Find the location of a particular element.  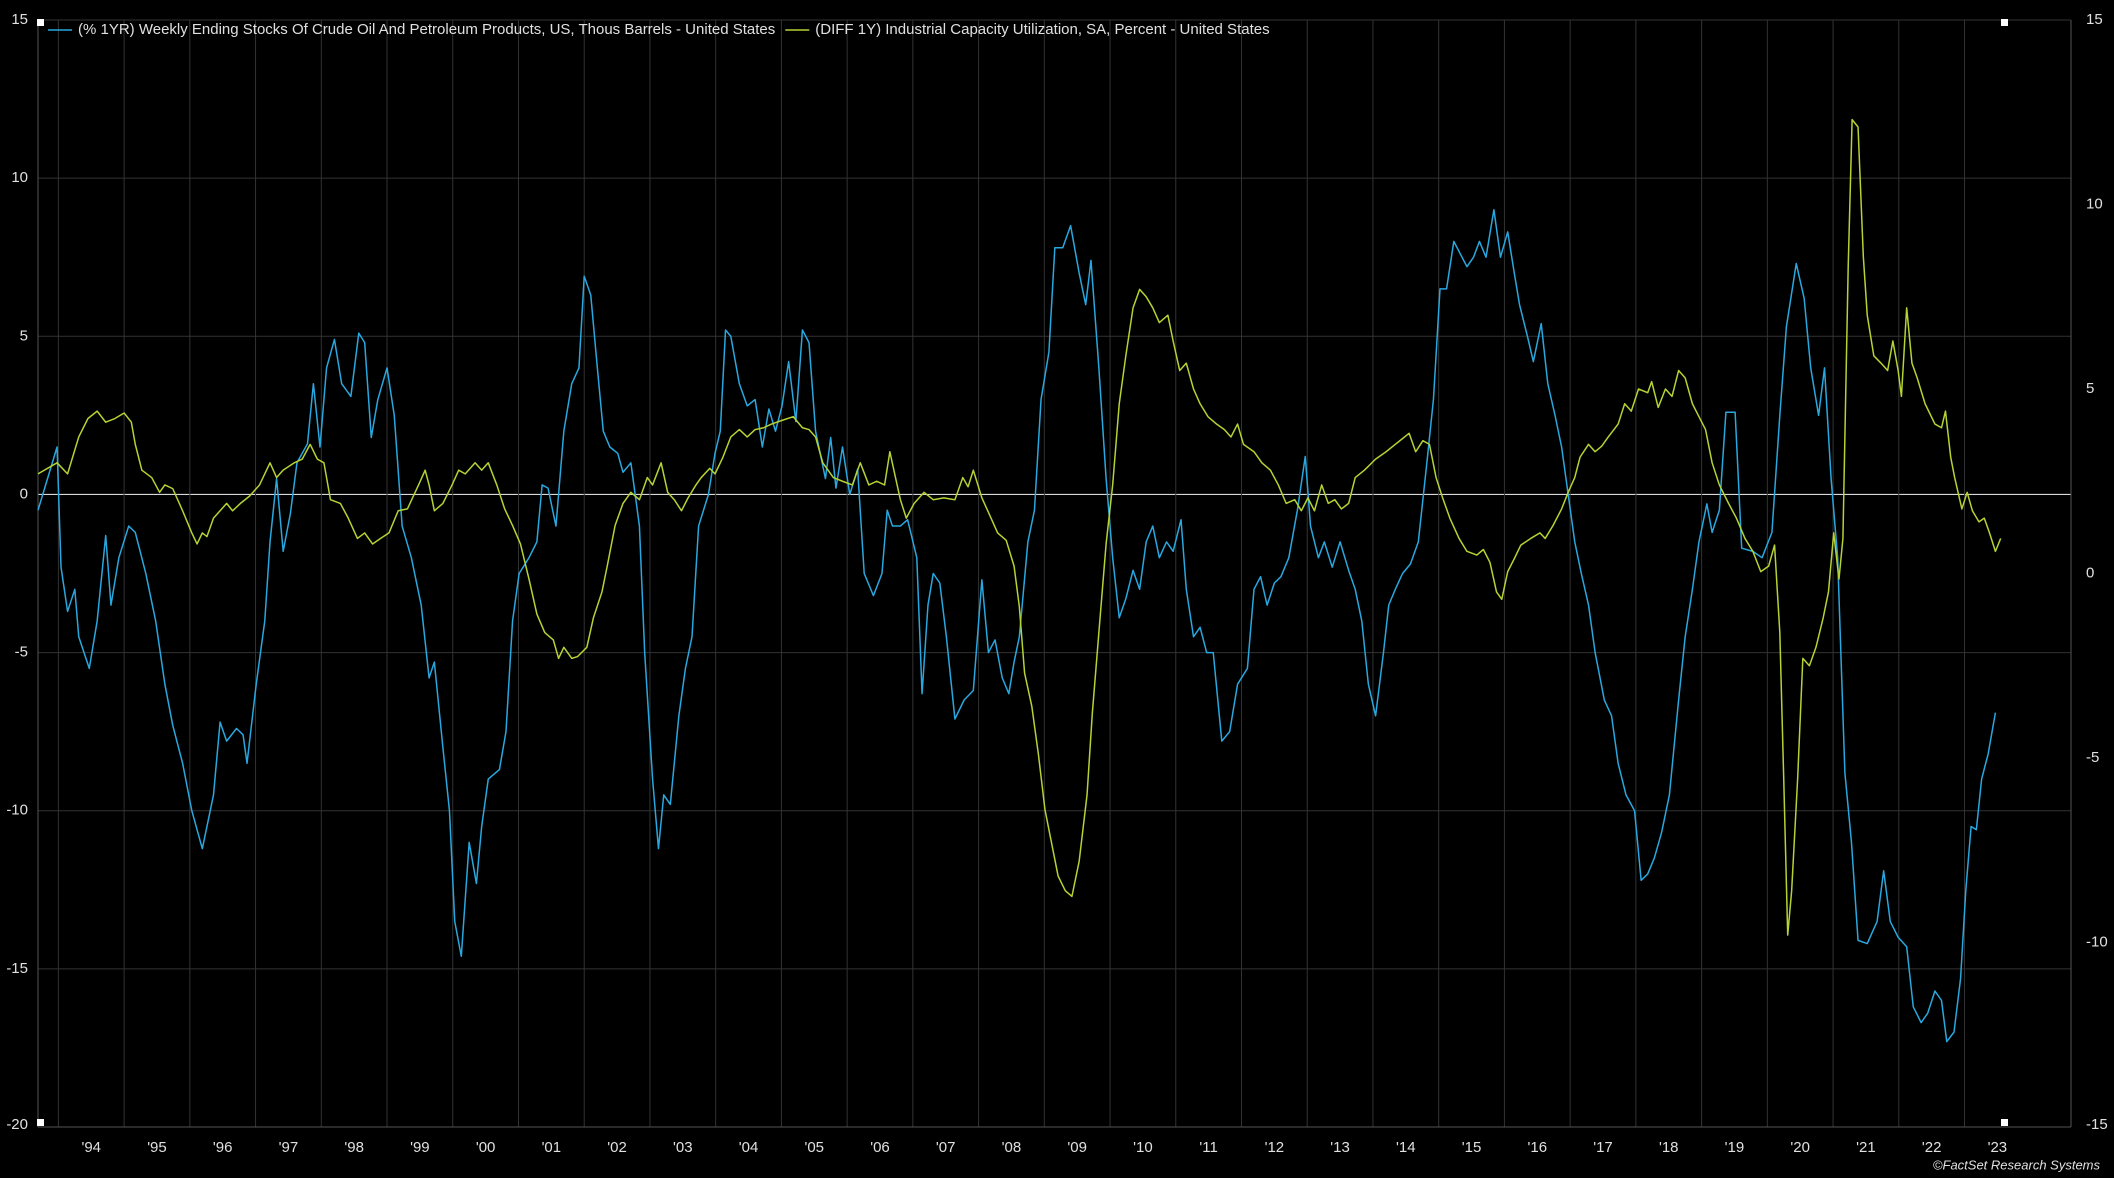

x-tick-label: '06 is located at coordinates (880, 1147).